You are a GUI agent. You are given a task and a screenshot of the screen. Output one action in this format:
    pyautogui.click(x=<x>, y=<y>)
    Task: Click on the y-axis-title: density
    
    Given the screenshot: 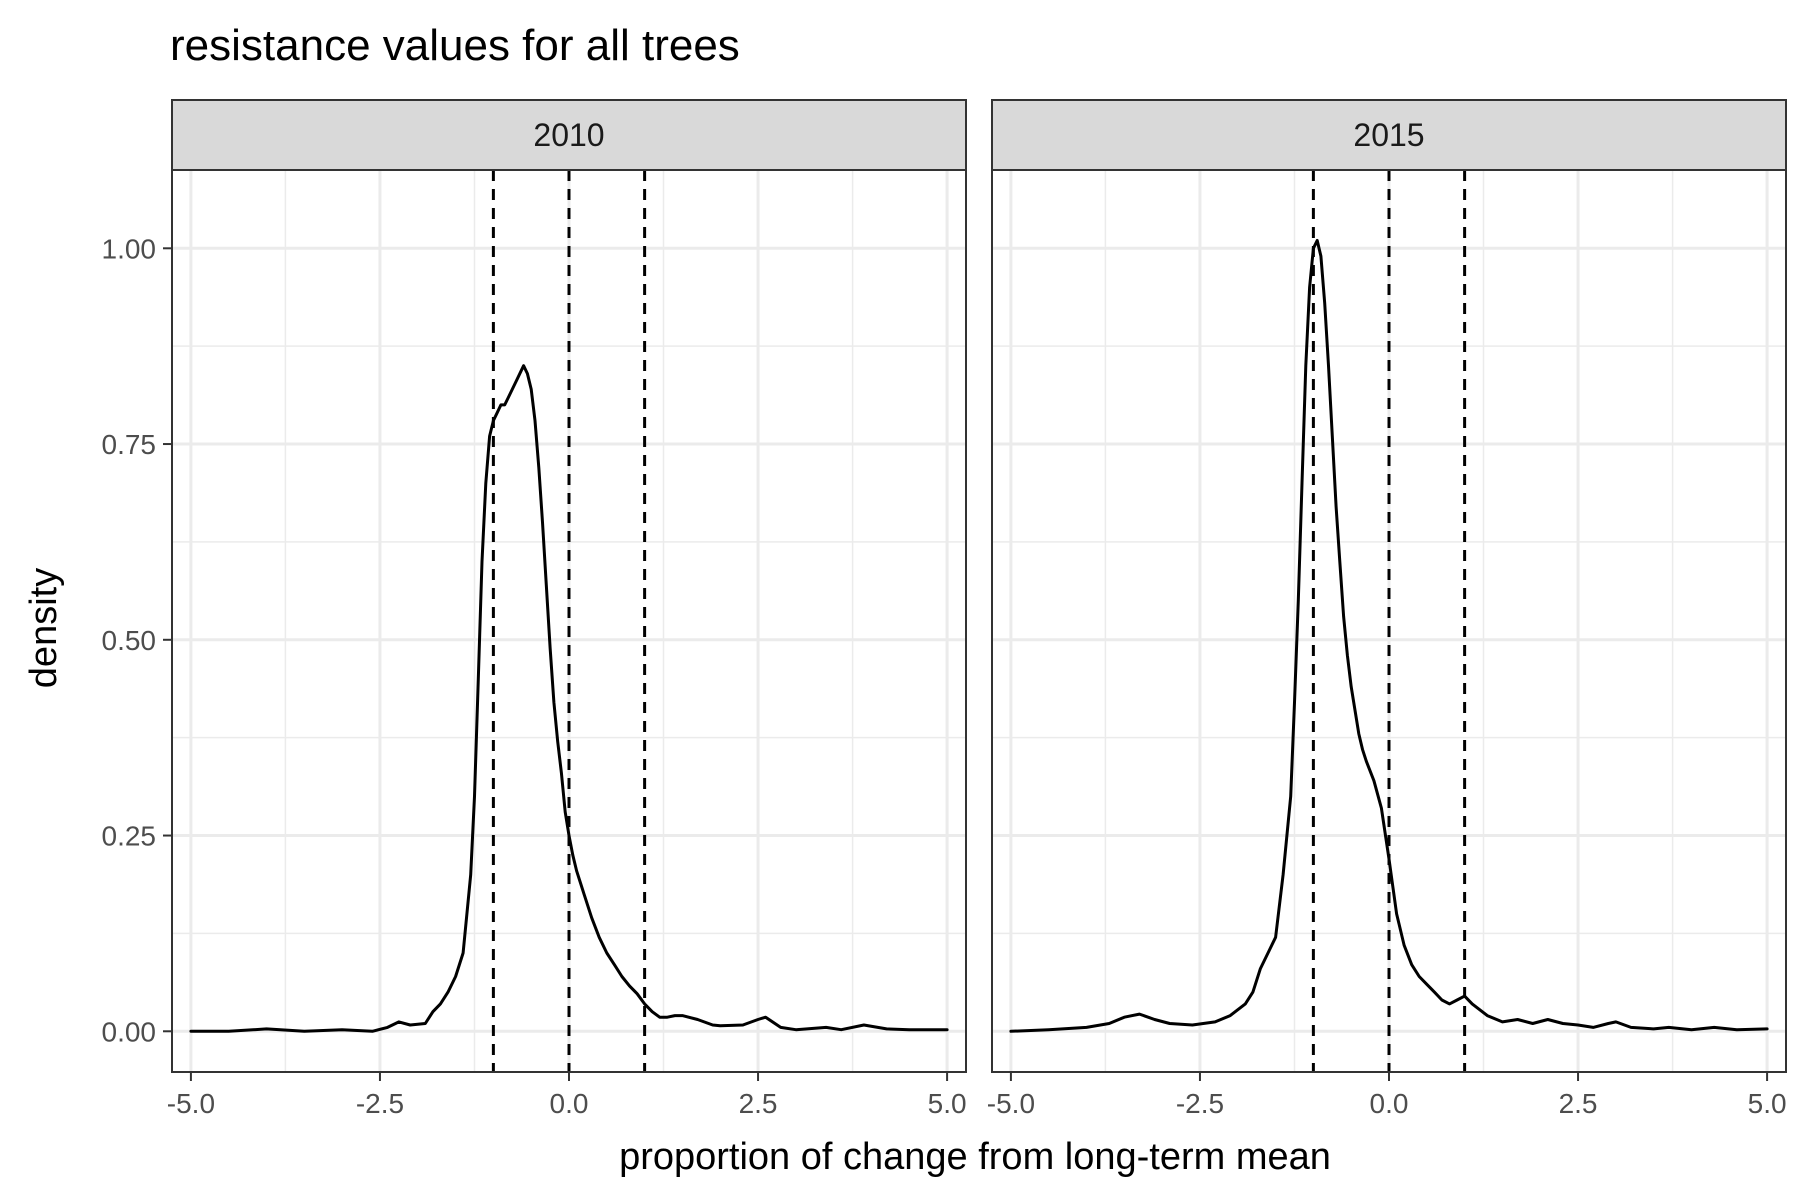 What is the action you would take?
    pyautogui.click(x=44, y=628)
    